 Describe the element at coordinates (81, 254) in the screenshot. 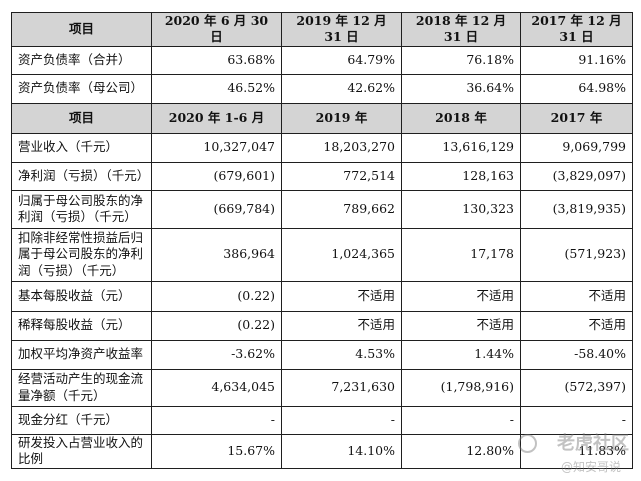

I see `row-label: 扣除非经常性损益后归属于母公司股东的净利润（亏损）（千元）` at that location.